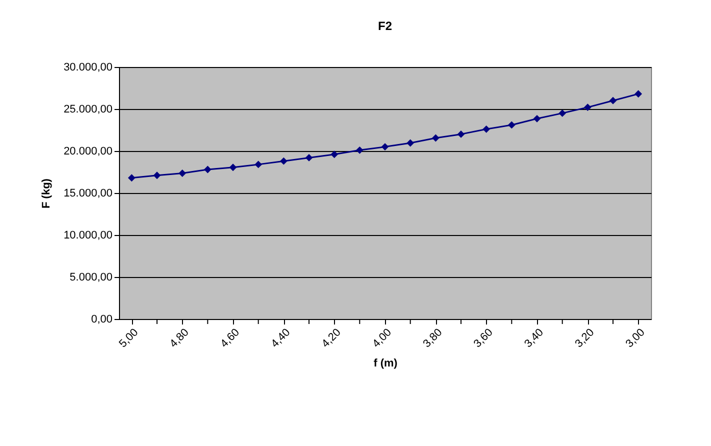  I want to click on y-tick-label: 15.000,00, so click(88, 194).